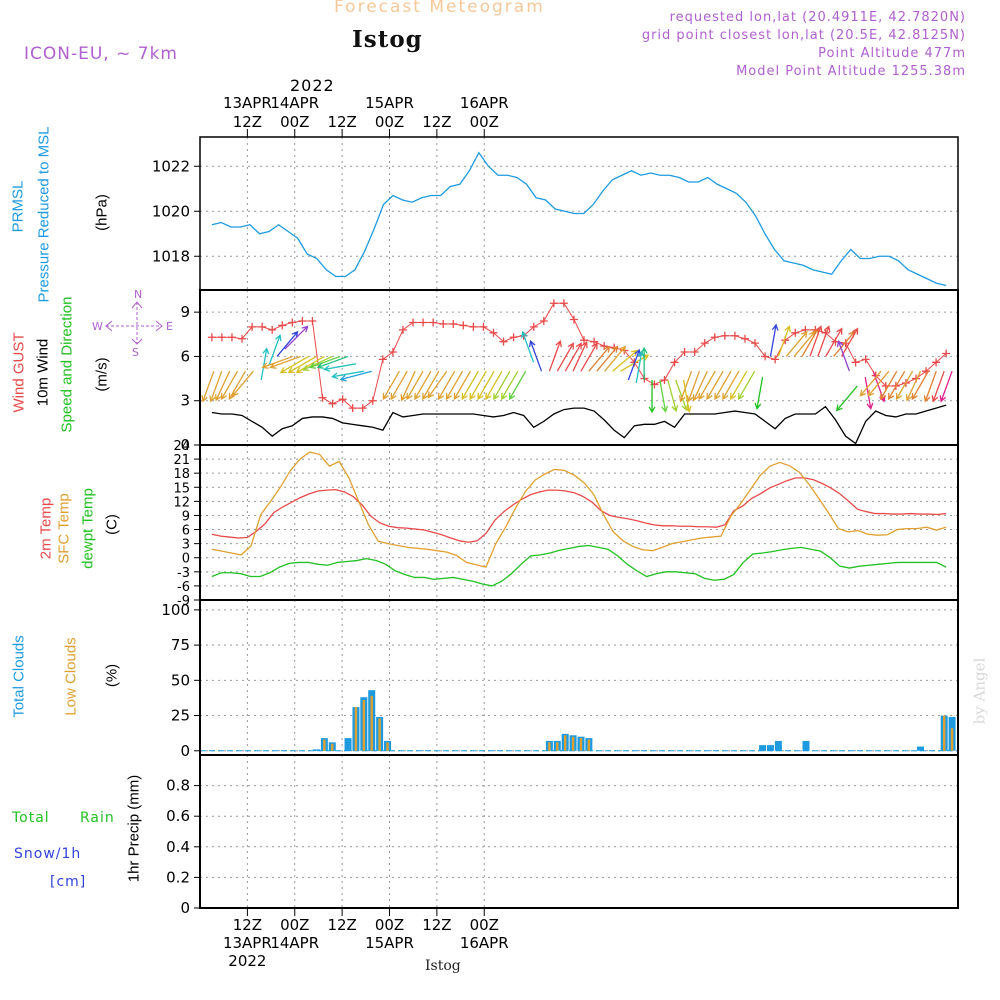 The width and height of the screenshot is (1000, 1000). What do you see at coordinates (579, 509) in the screenshot?
I see `temp-sfc-line` at bounding box center [579, 509].